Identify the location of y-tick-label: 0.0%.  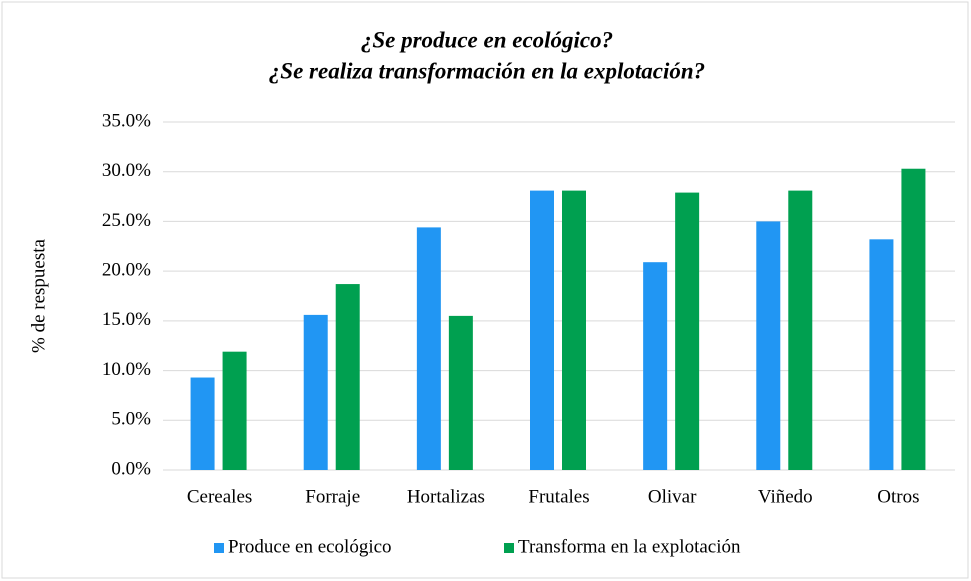
(131, 468).